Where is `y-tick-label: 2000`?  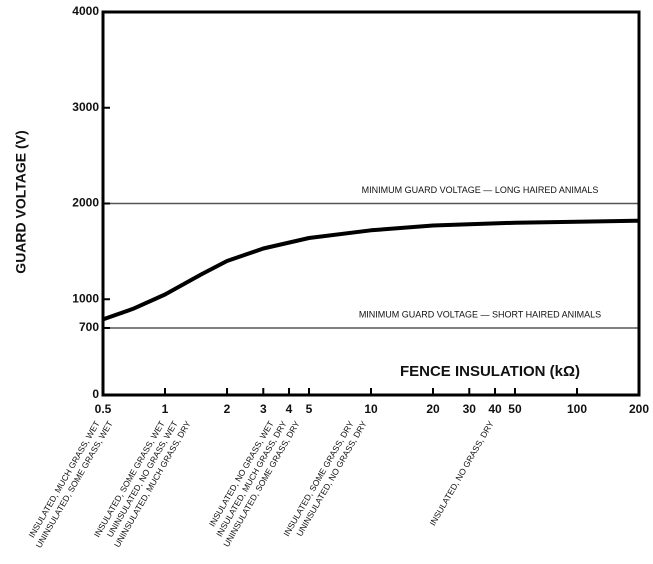 y-tick-label: 2000 is located at coordinates (85, 203).